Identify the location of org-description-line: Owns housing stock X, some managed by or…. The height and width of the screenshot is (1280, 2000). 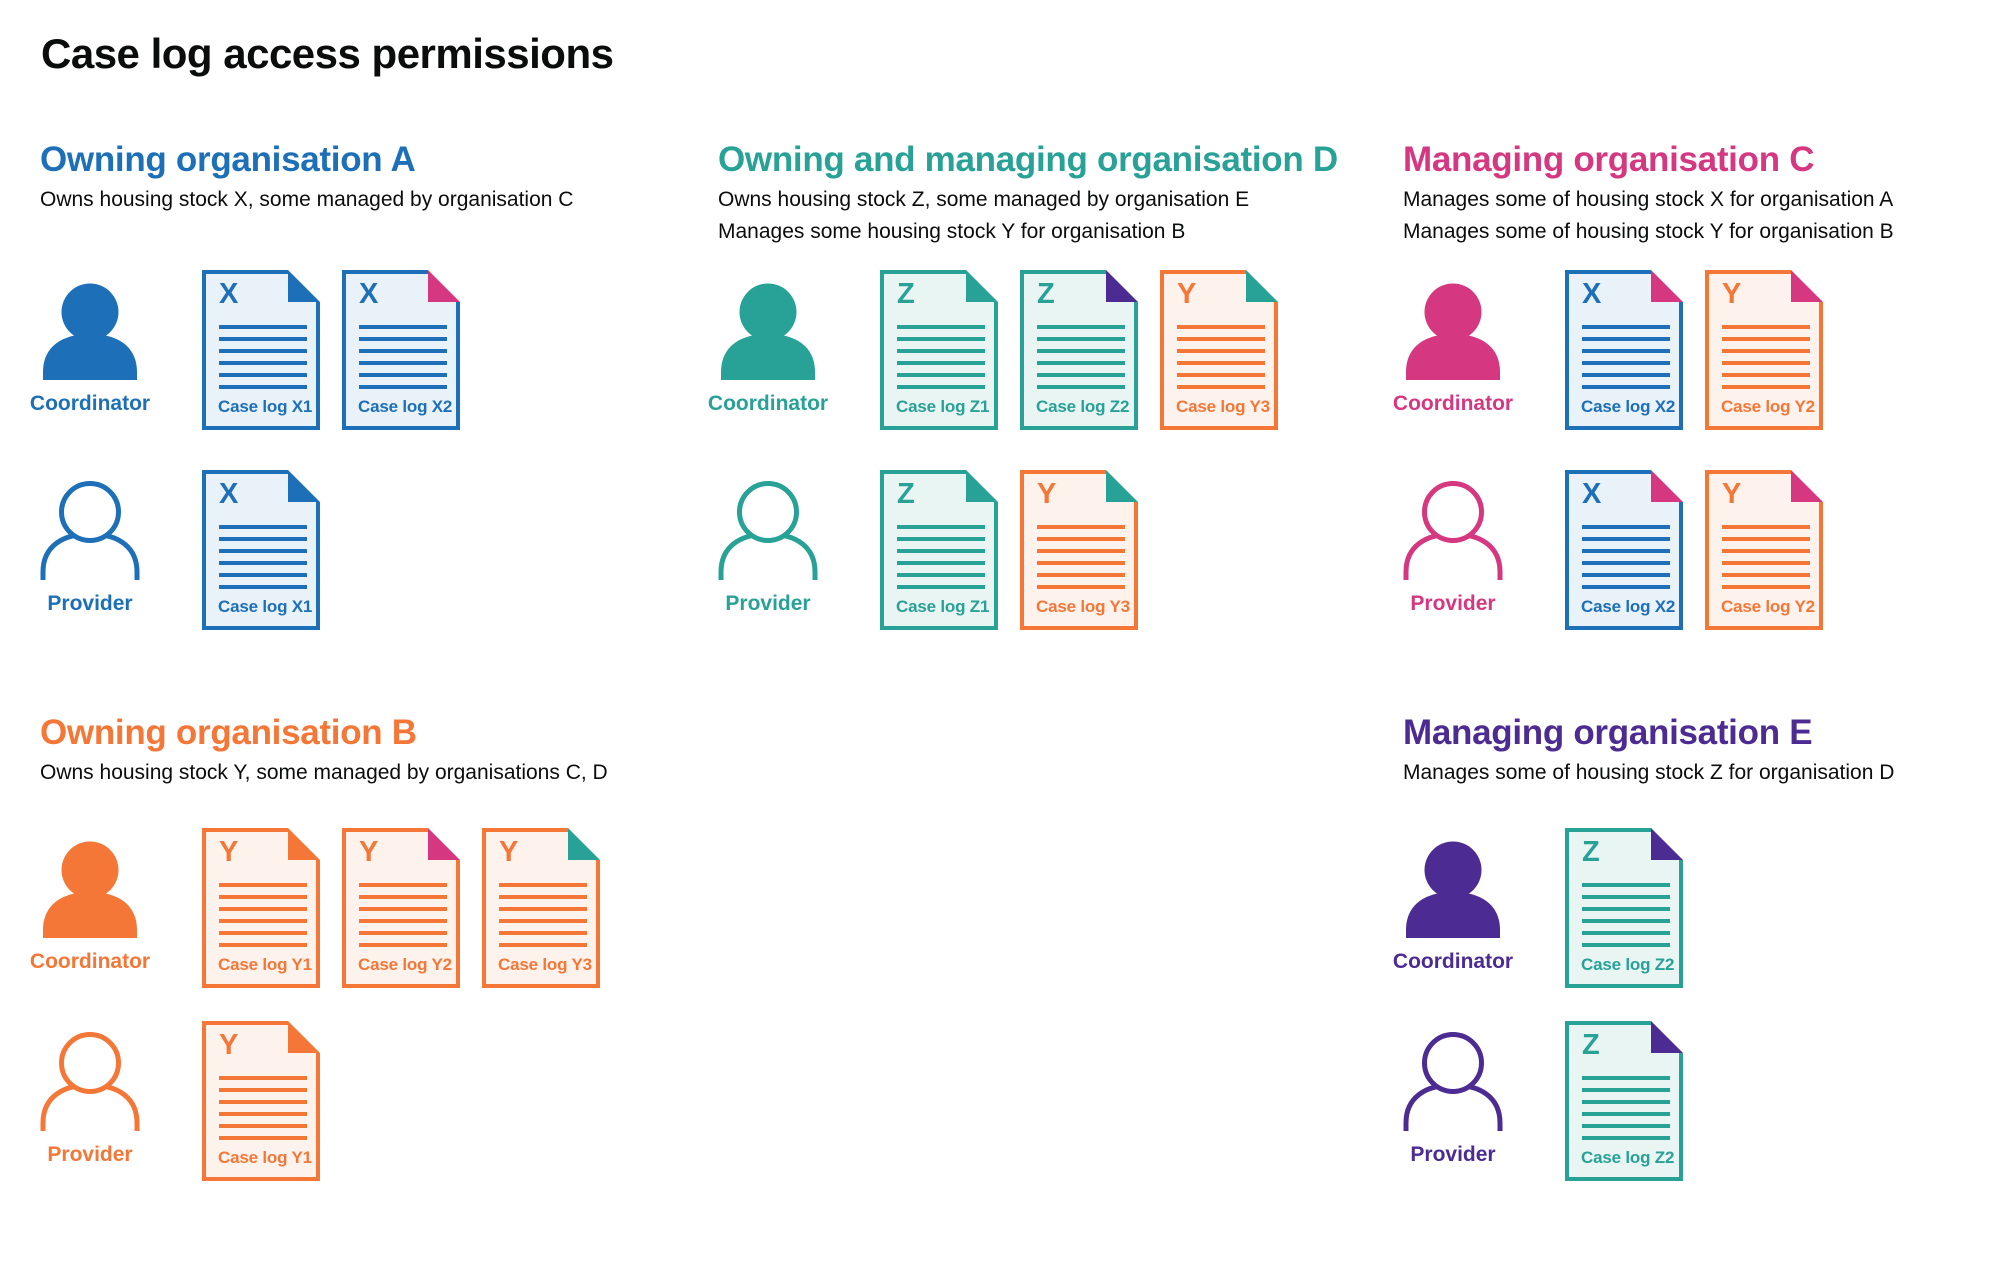
(307, 199).